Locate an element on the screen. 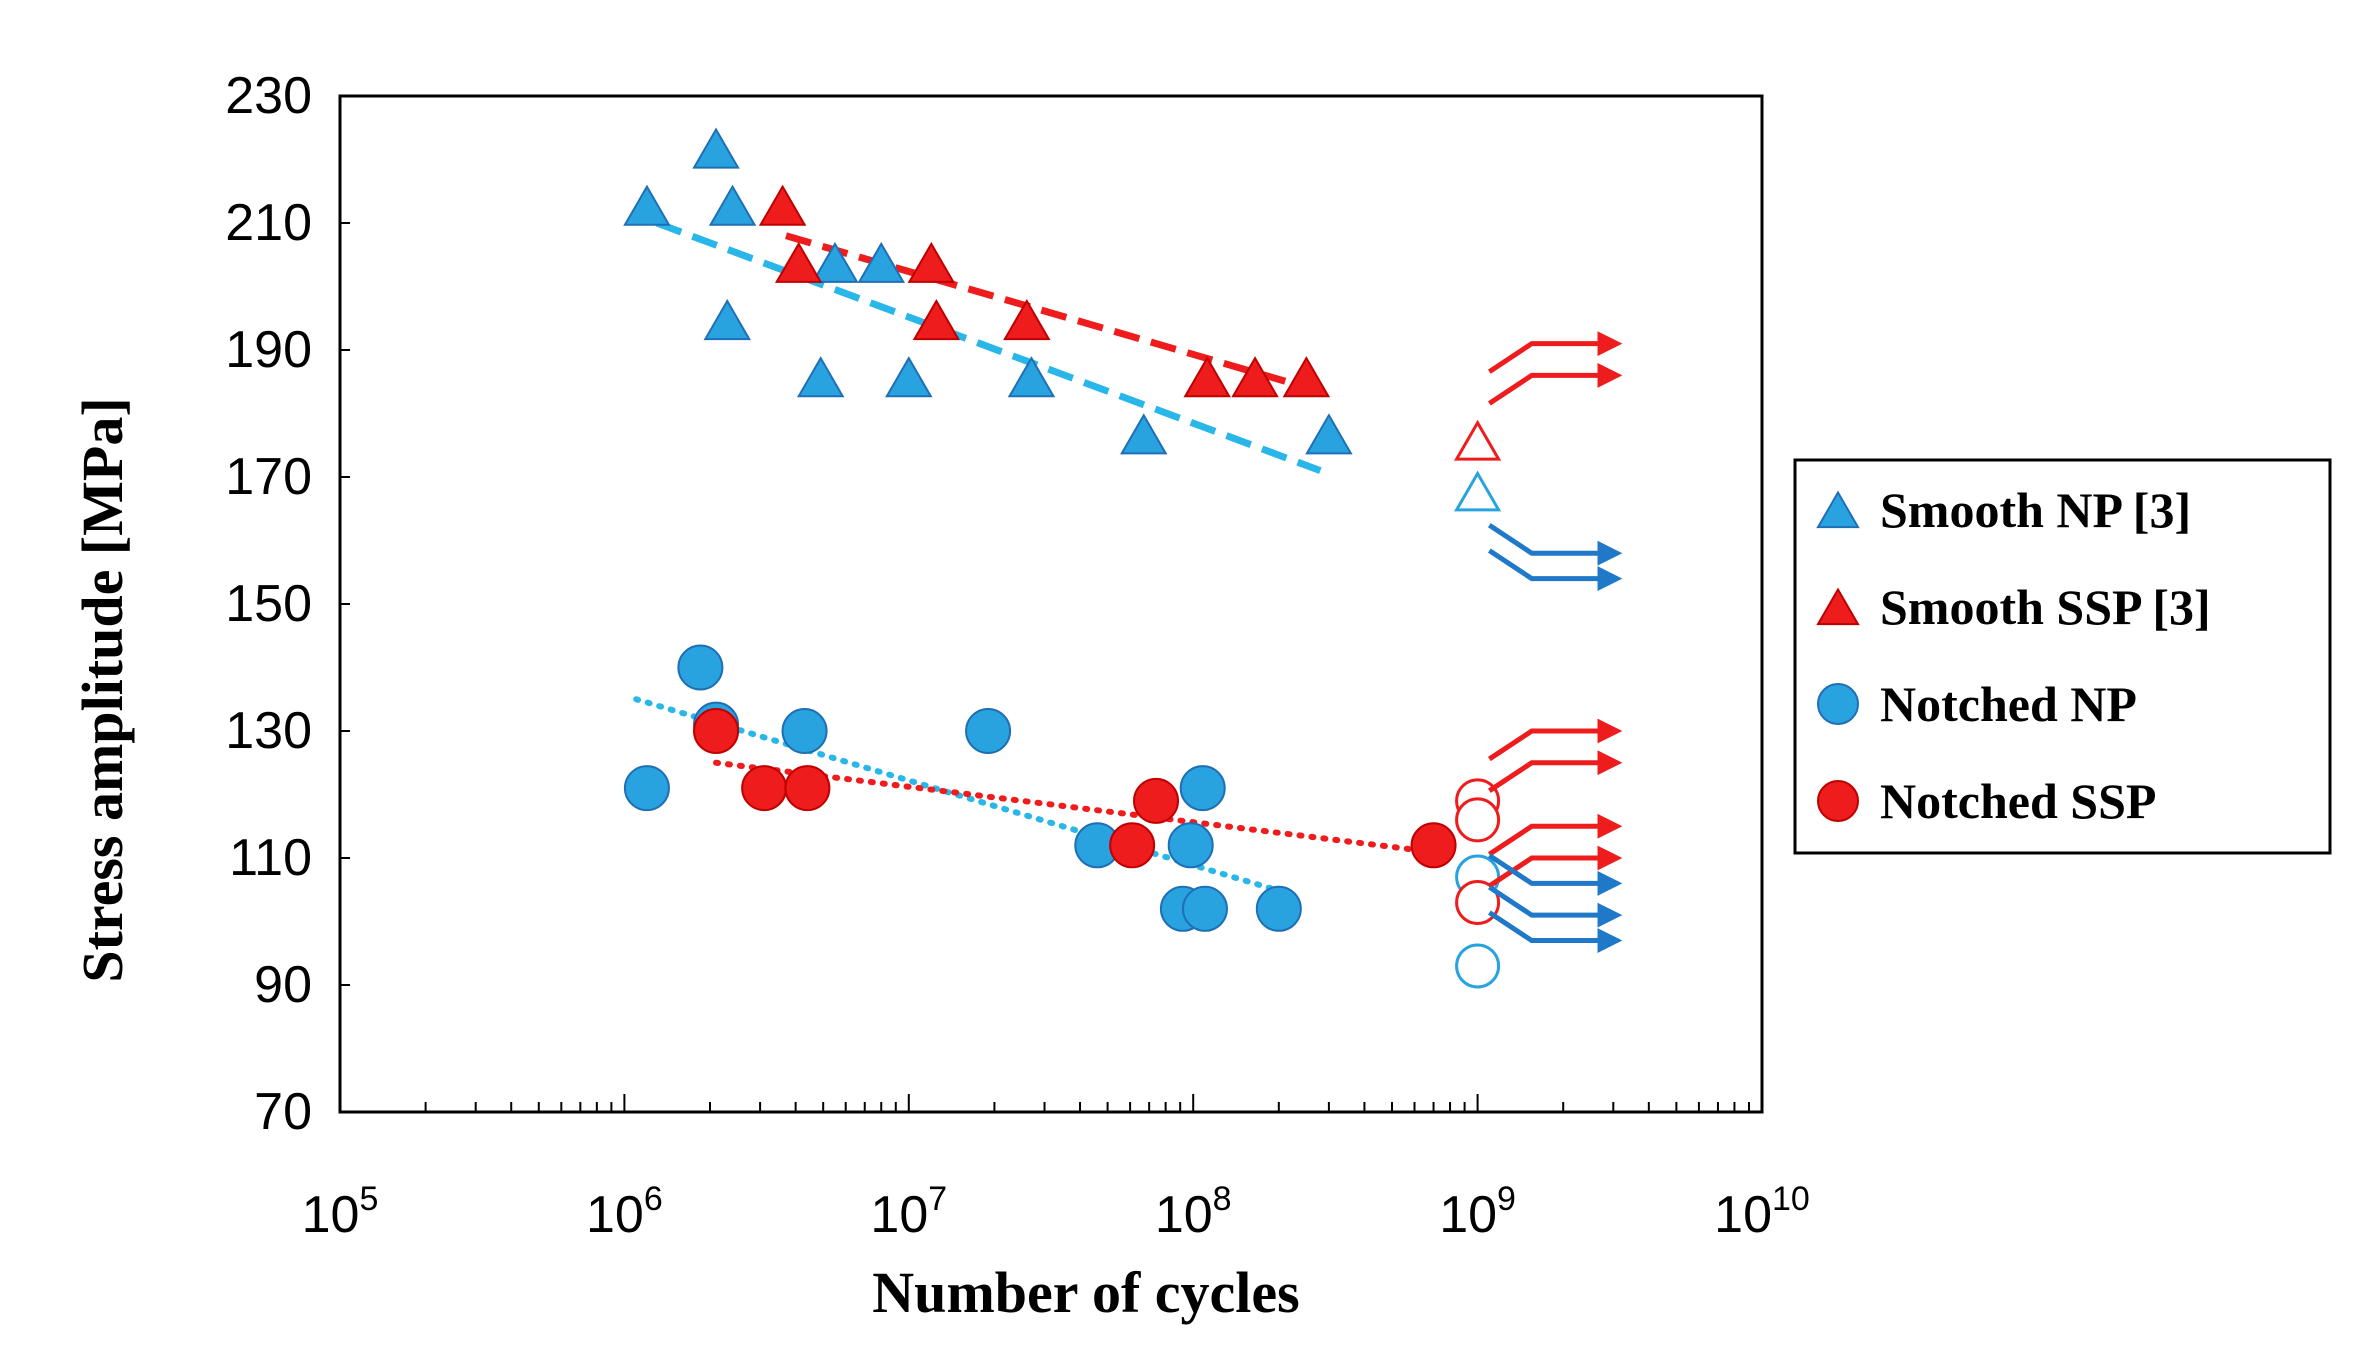  y-tick-label: 70 is located at coordinates (283, 1112).